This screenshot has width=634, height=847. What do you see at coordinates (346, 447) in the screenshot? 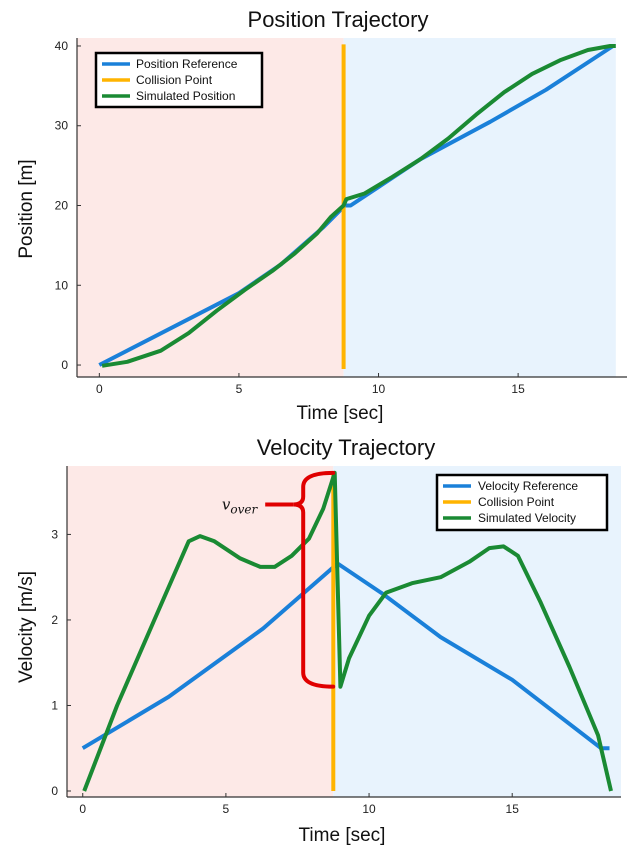
I see `velocity-chart-title: Velocity Trajectory` at bounding box center [346, 447].